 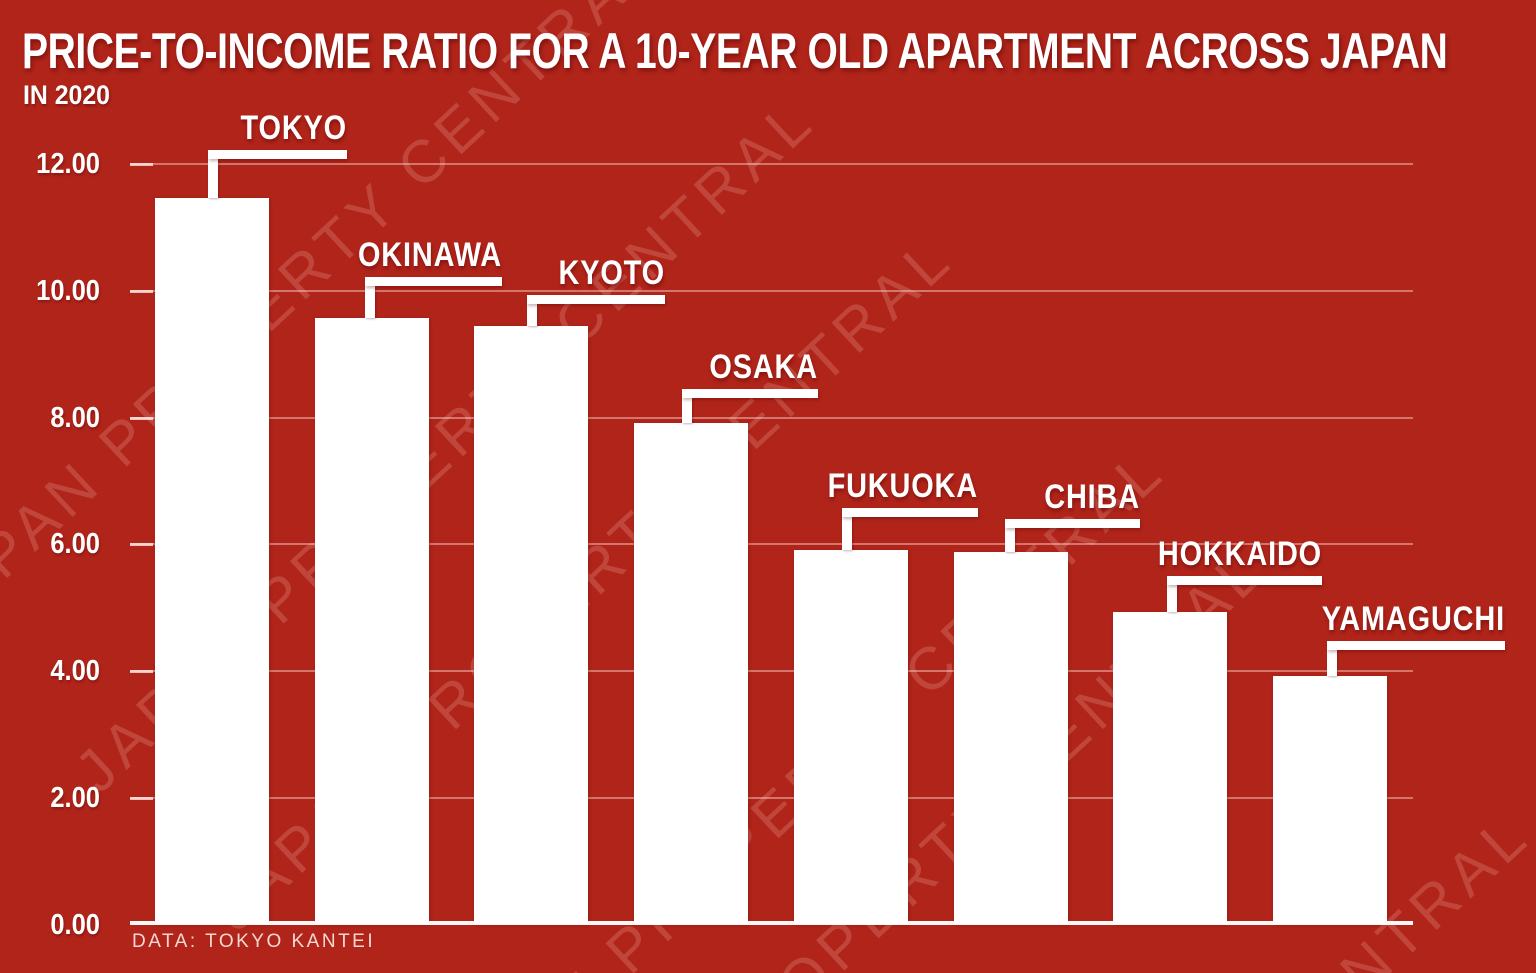 I want to click on bar-label-hokkaido: HOKKAIDO, so click(x=1239, y=554).